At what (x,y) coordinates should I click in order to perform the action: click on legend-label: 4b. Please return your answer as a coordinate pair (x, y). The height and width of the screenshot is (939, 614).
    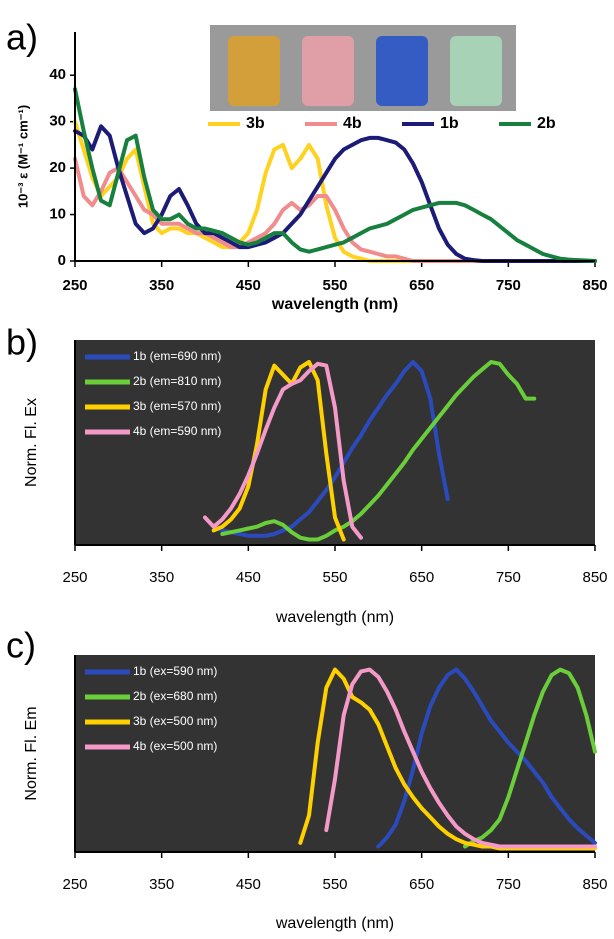
    Looking at the image, I should click on (352, 123).